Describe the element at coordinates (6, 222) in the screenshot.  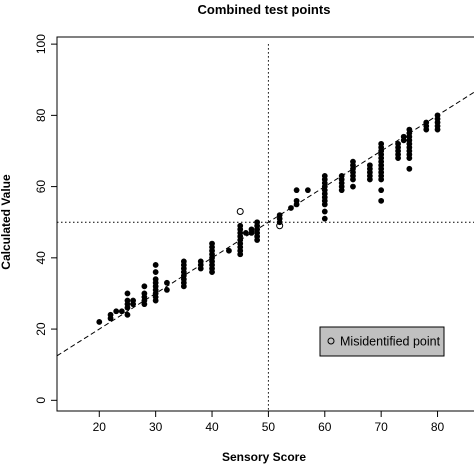
I see `y-axis-label: Calculated Value` at that location.